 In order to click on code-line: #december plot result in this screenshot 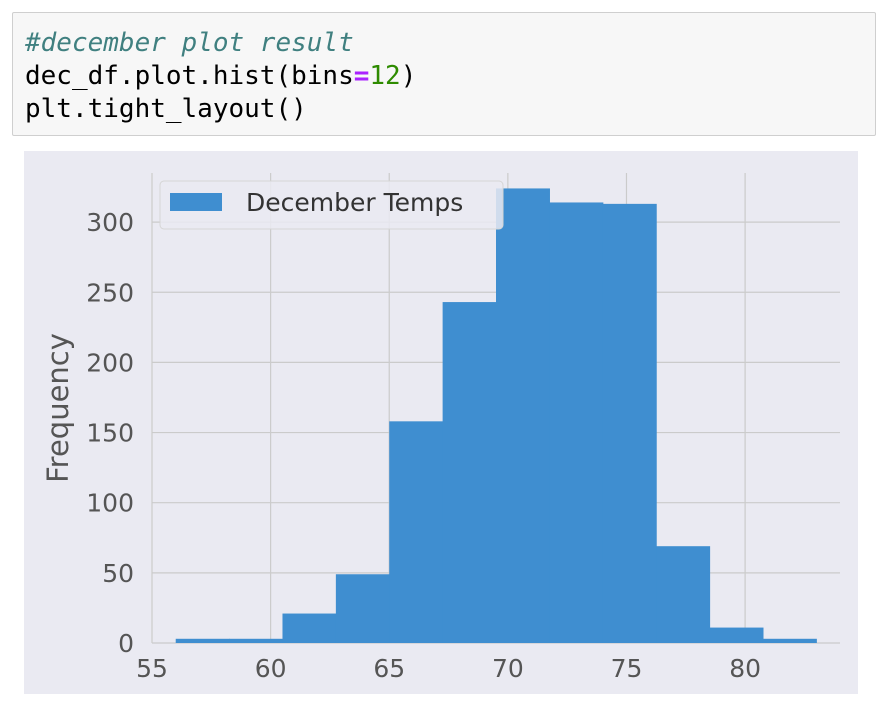, I will do `click(444, 43)`.